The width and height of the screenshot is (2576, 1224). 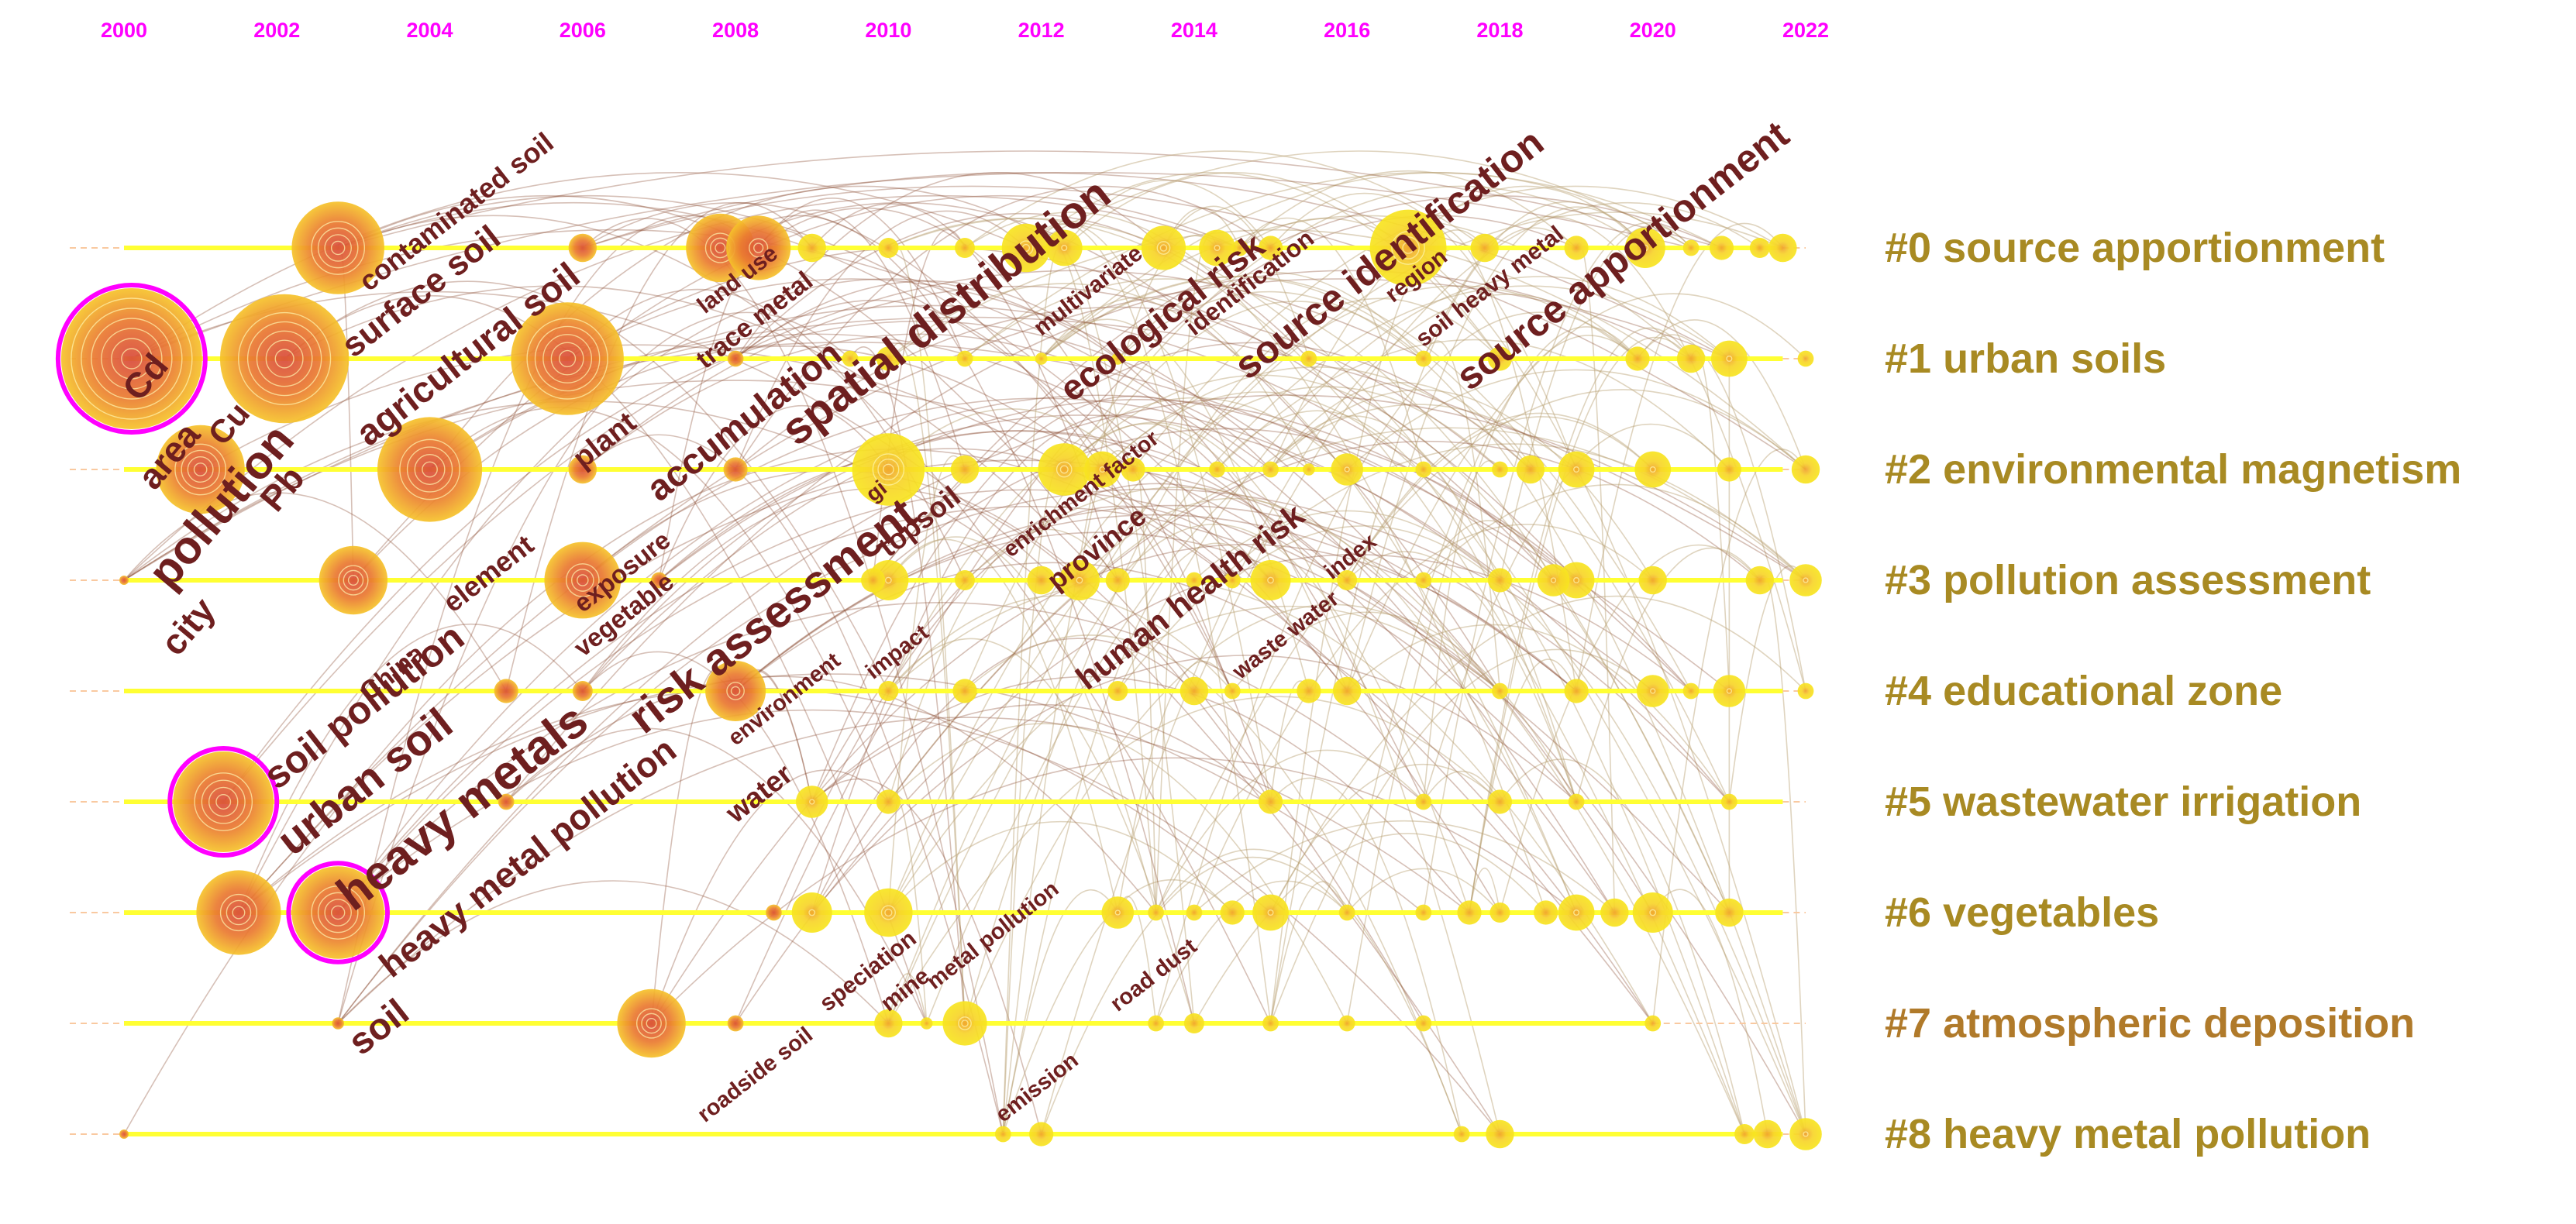 I want to click on cluster-label-3: #3 pollution assessment, so click(x=2128, y=580).